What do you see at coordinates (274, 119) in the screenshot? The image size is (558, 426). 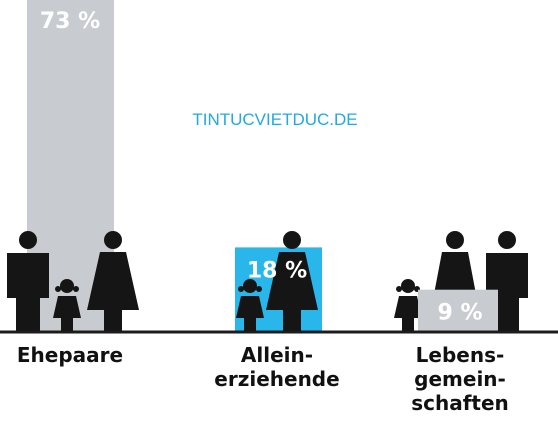 I see `watermark: TINTUCVIETDUC.DE` at bounding box center [274, 119].